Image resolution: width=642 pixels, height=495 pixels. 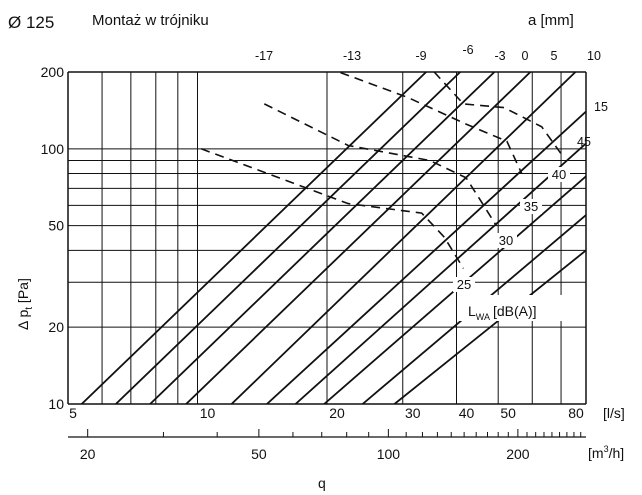 I want to click on damper-label: 10, so click(x=594, y=56).